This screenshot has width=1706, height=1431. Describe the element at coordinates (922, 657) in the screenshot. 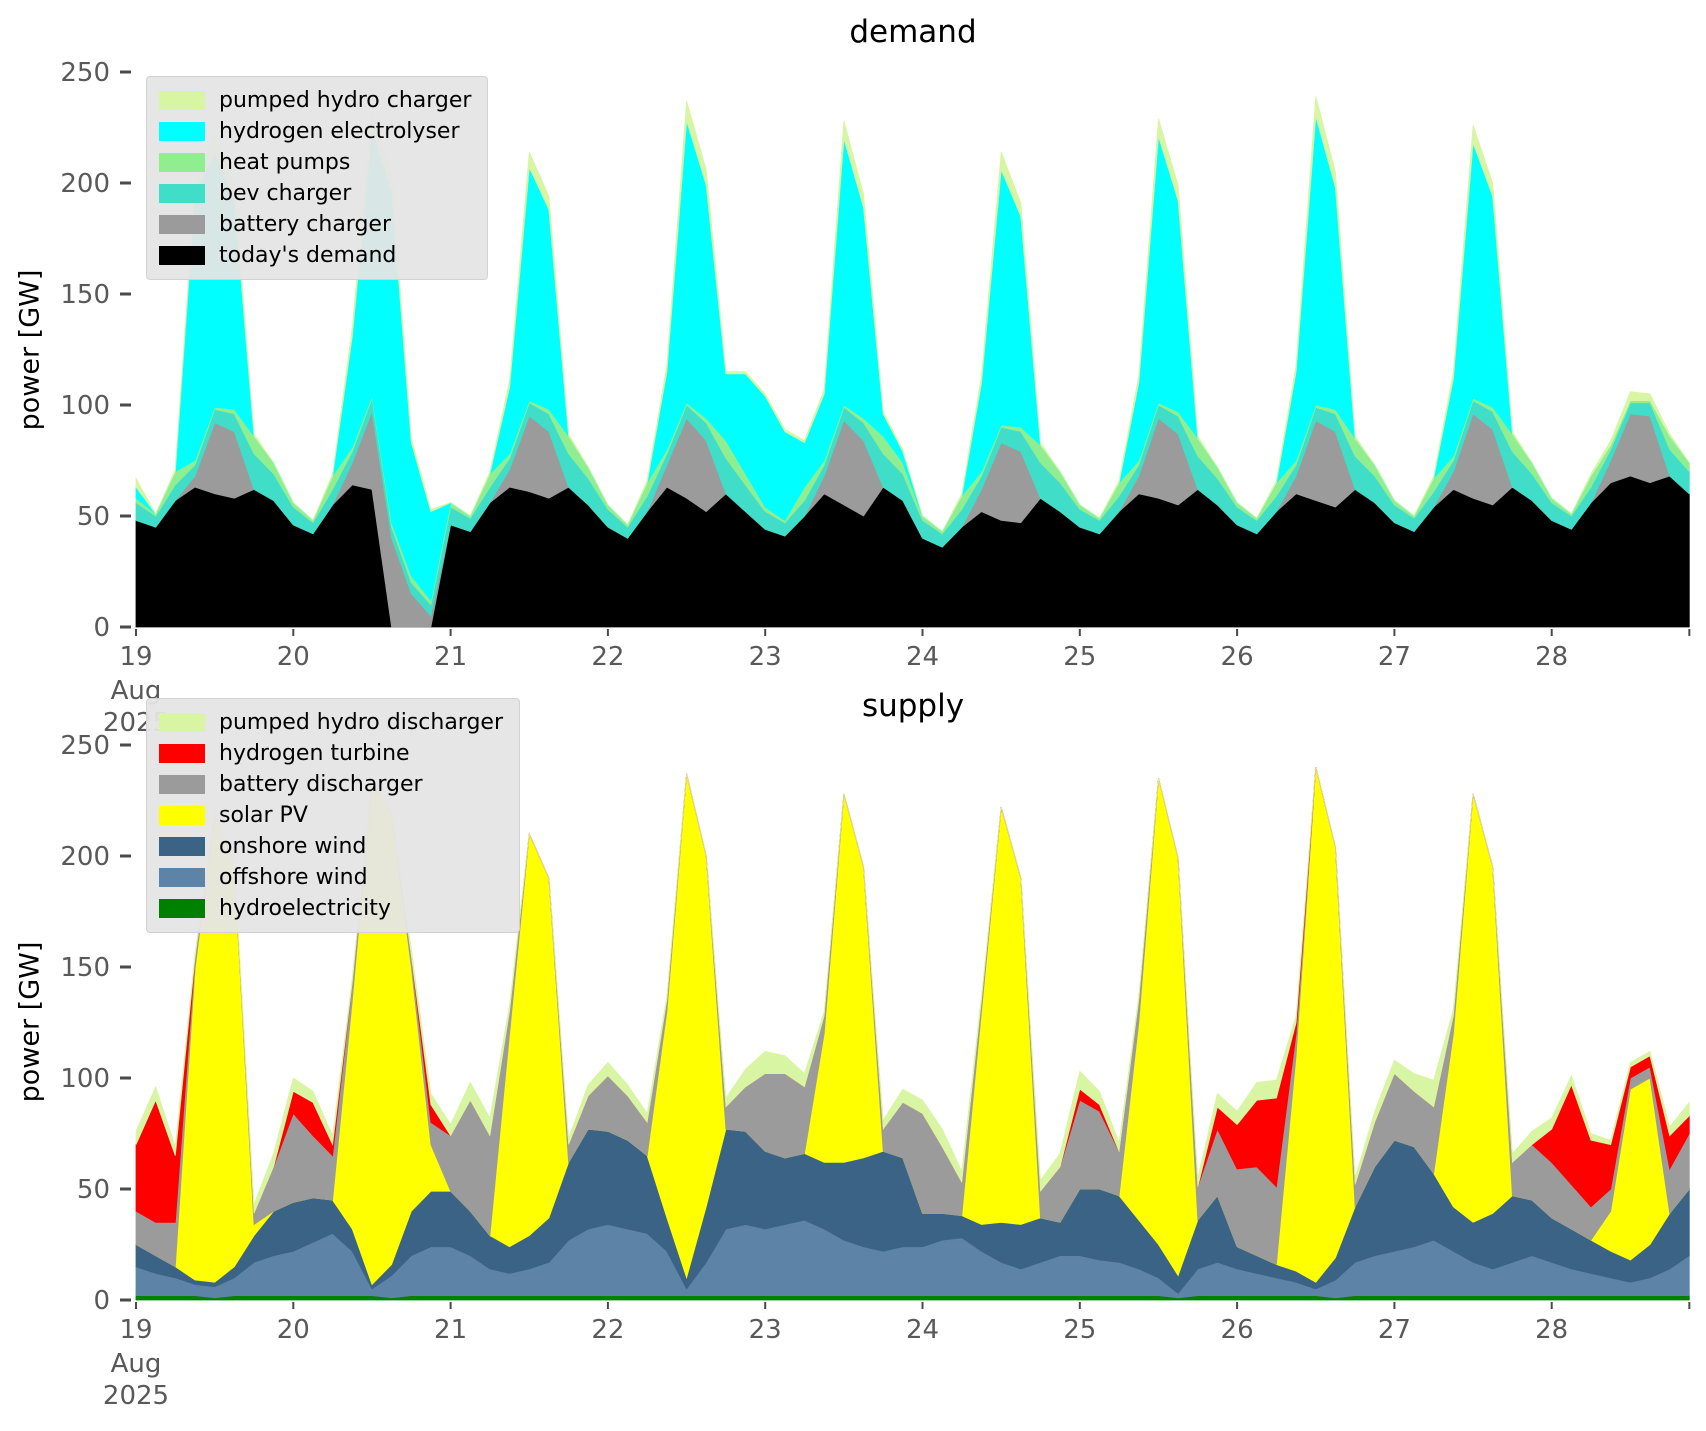

I see `demand-xtick-label-24: 24` at that location.